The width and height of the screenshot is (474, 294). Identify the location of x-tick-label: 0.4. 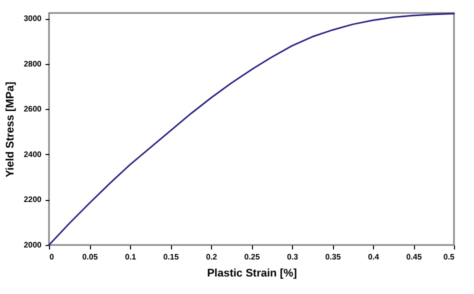
(374, 257).